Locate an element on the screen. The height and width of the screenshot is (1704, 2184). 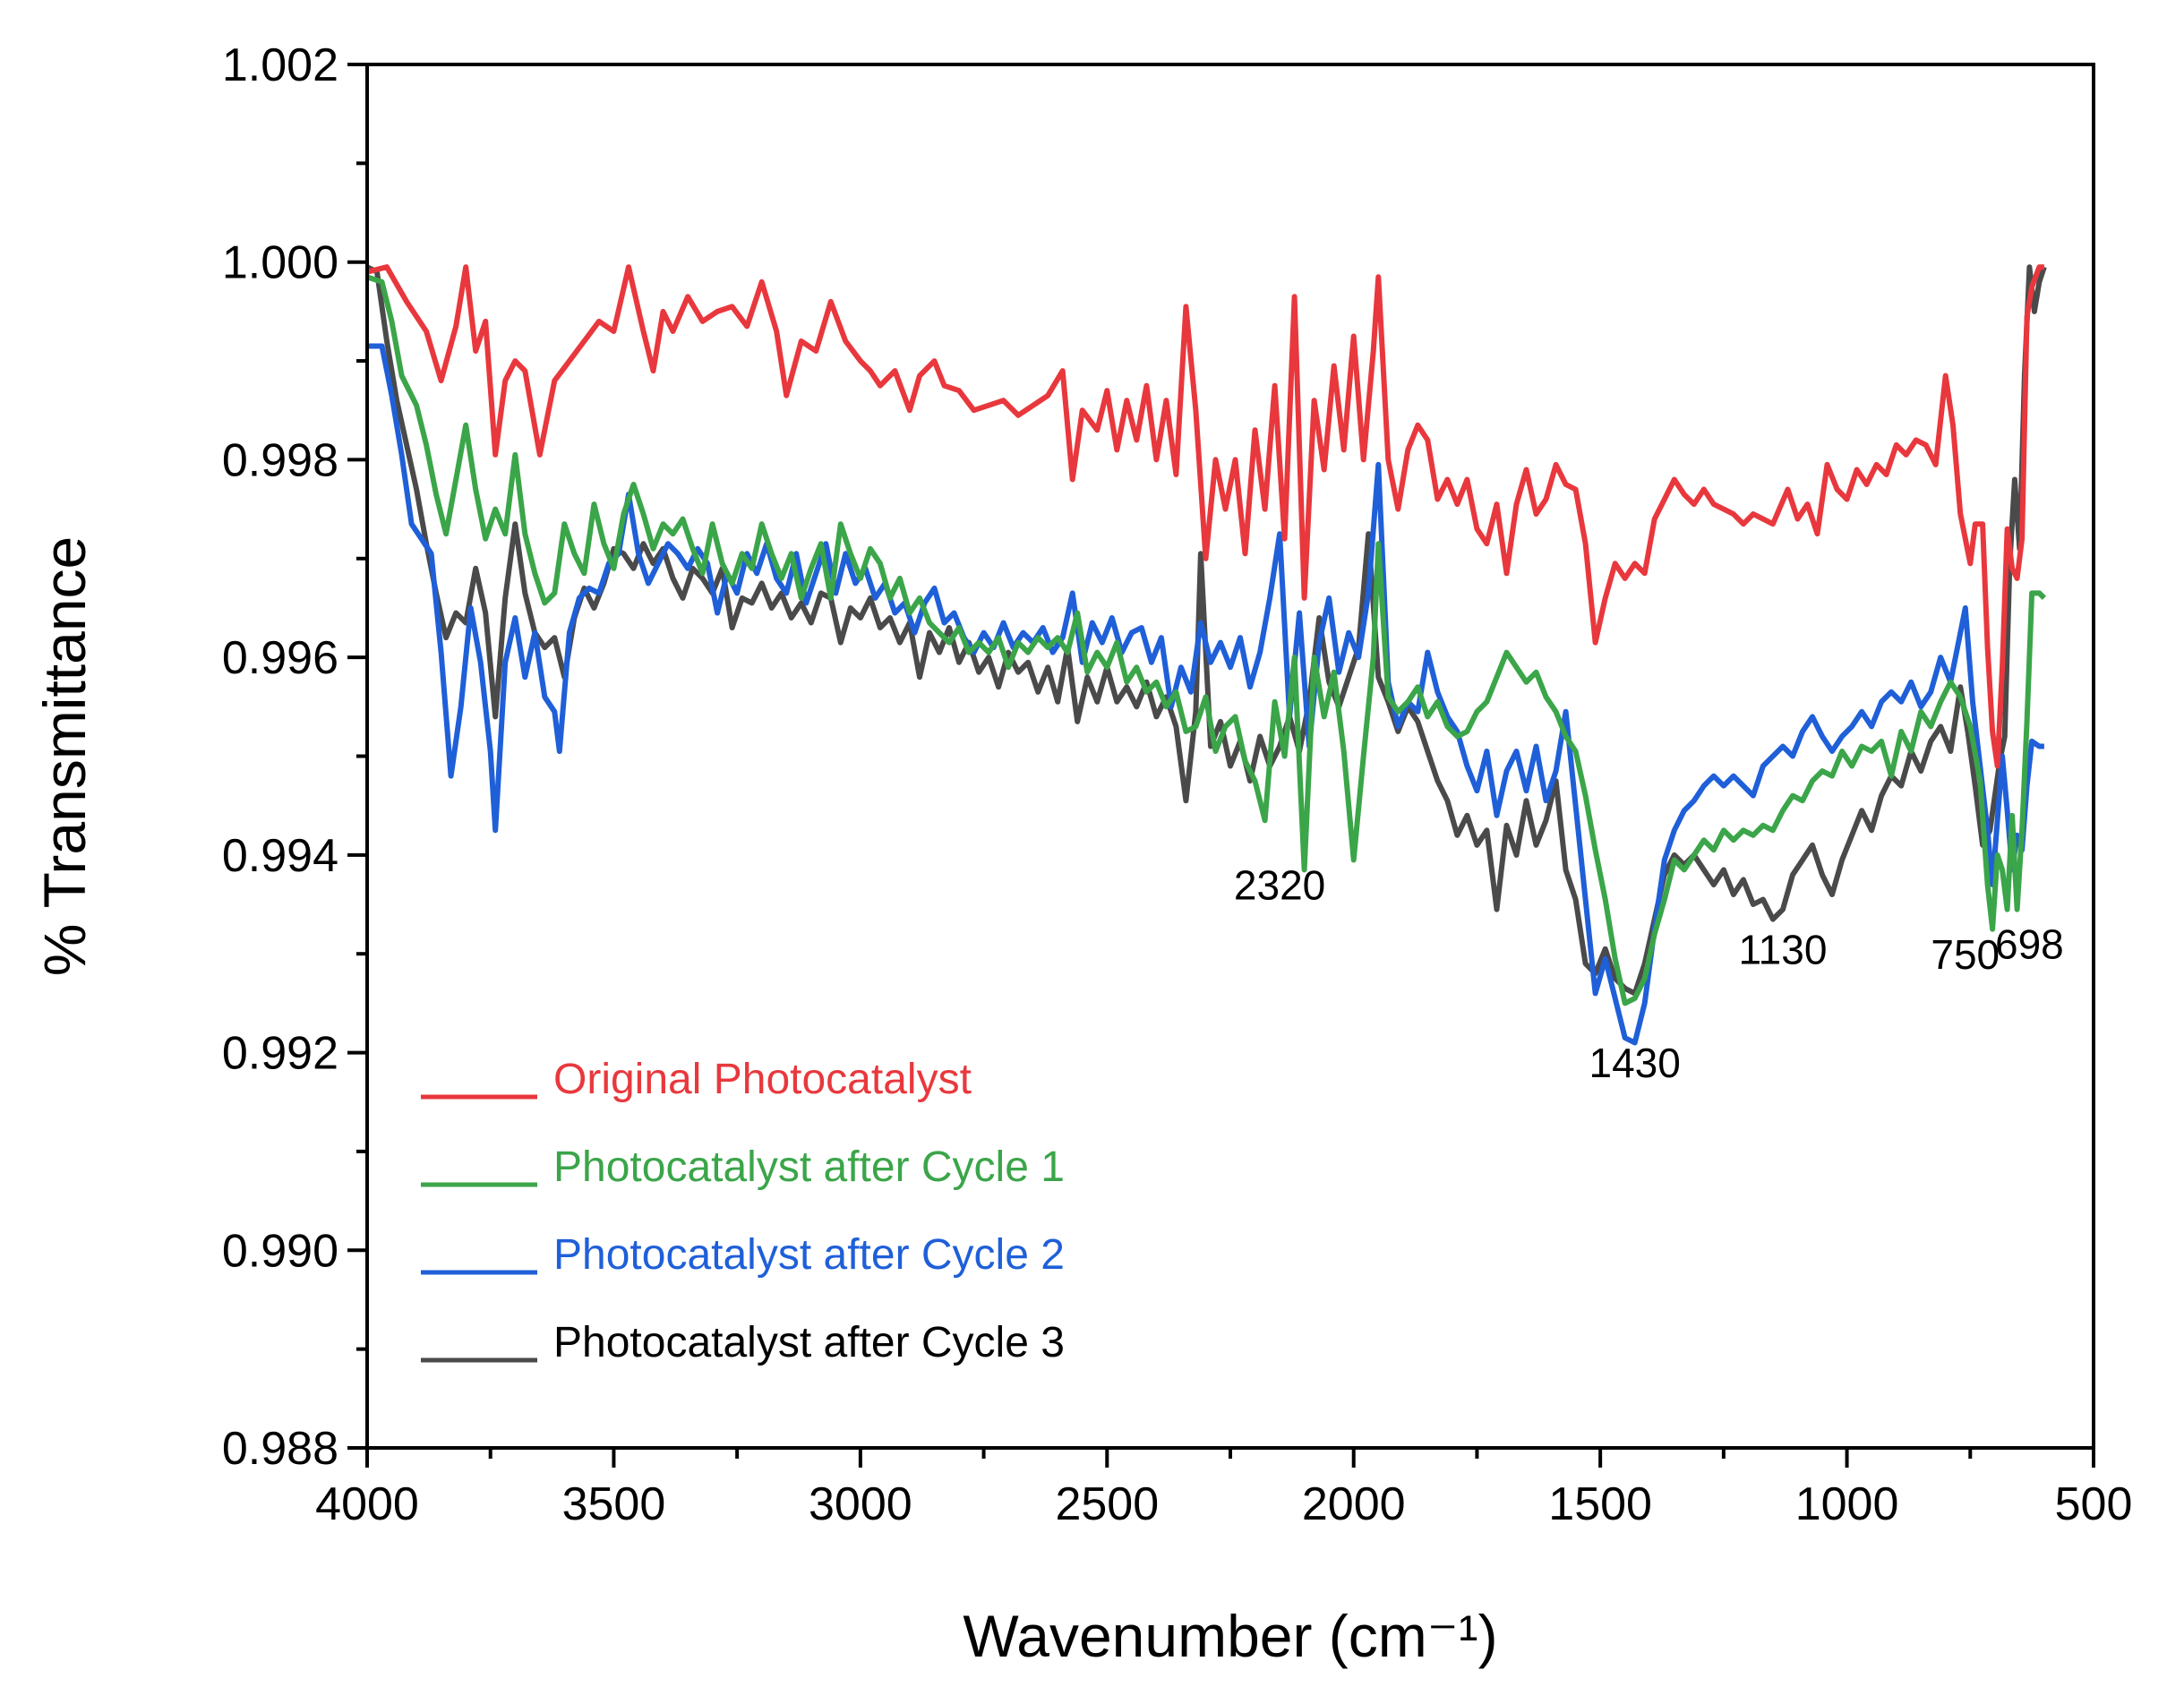
y-tick-label: 0.998 is located at coordinates (280, 460).